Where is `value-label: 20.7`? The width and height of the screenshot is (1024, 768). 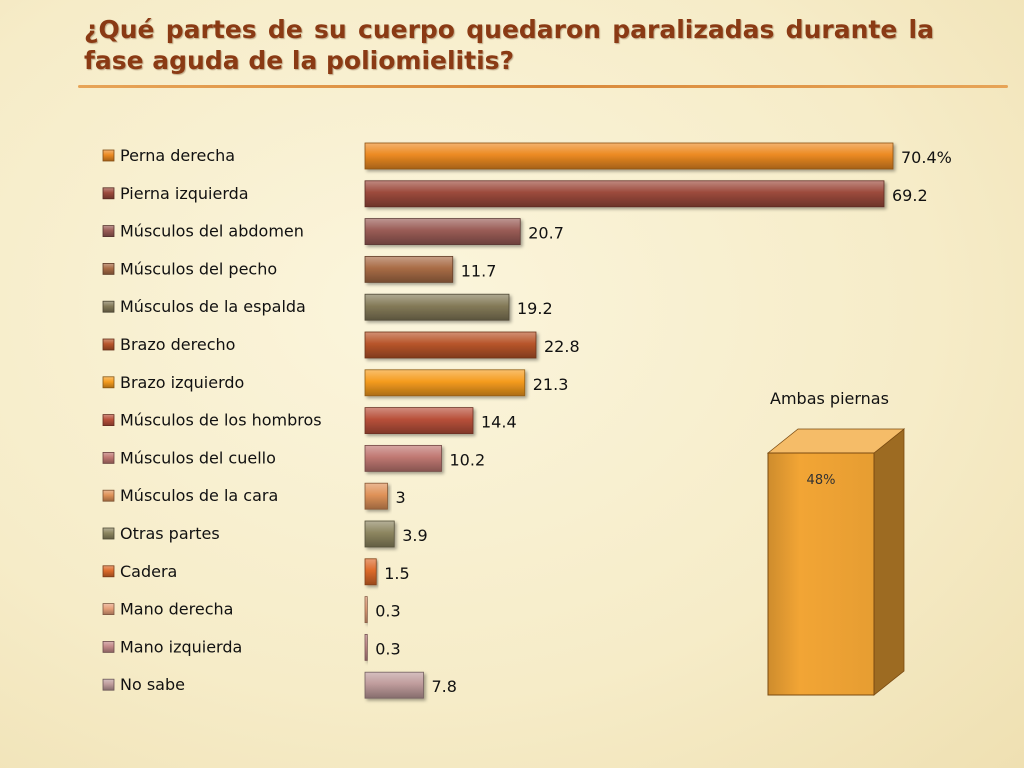 value-label: 20.7 is located at coordinates (546, 233).